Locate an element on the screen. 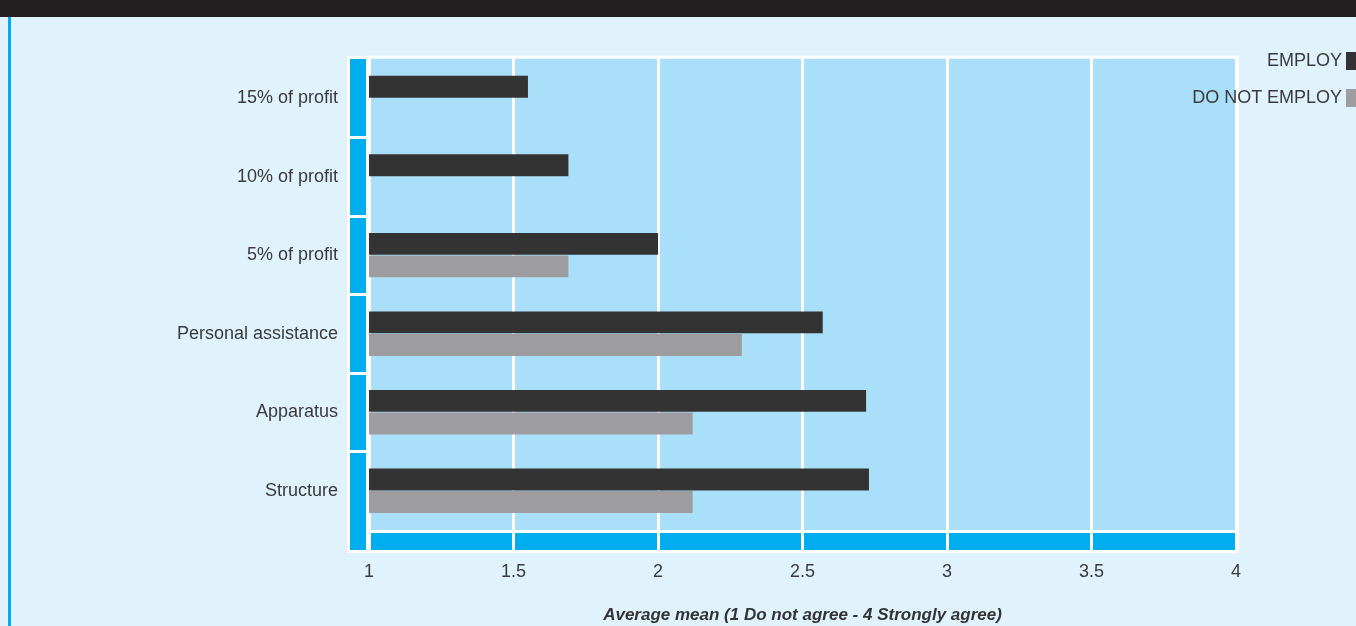 The height and width of the screenshot is (626, 1356). y-tick-label: 15% of profit is located at coordinates (287, 97).